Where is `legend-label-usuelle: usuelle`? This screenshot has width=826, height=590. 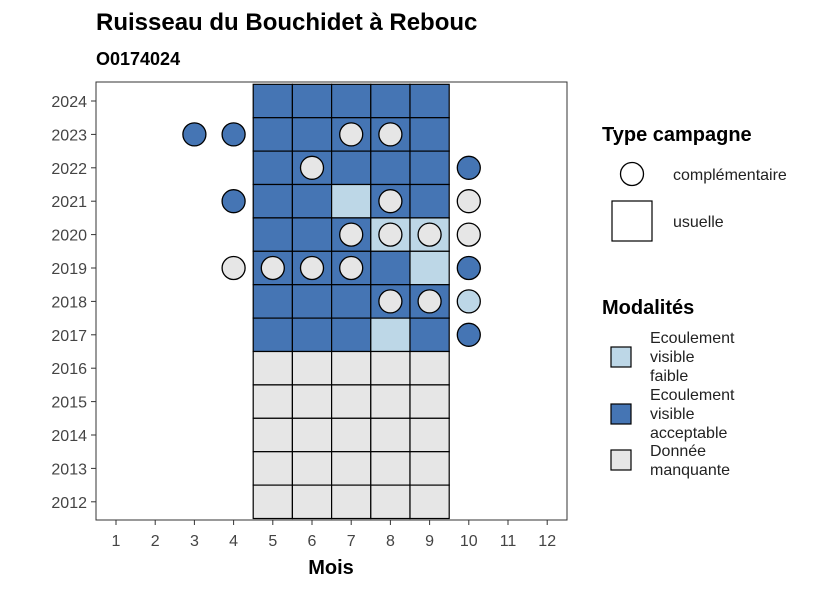
legend-label-usuelle: usuelle is located at coordinates (698, 222).